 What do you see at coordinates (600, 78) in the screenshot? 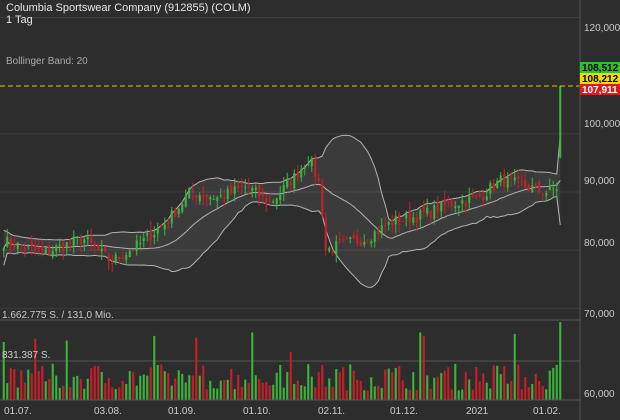
I see `tag-last-box` at bounding box center [600, 78].